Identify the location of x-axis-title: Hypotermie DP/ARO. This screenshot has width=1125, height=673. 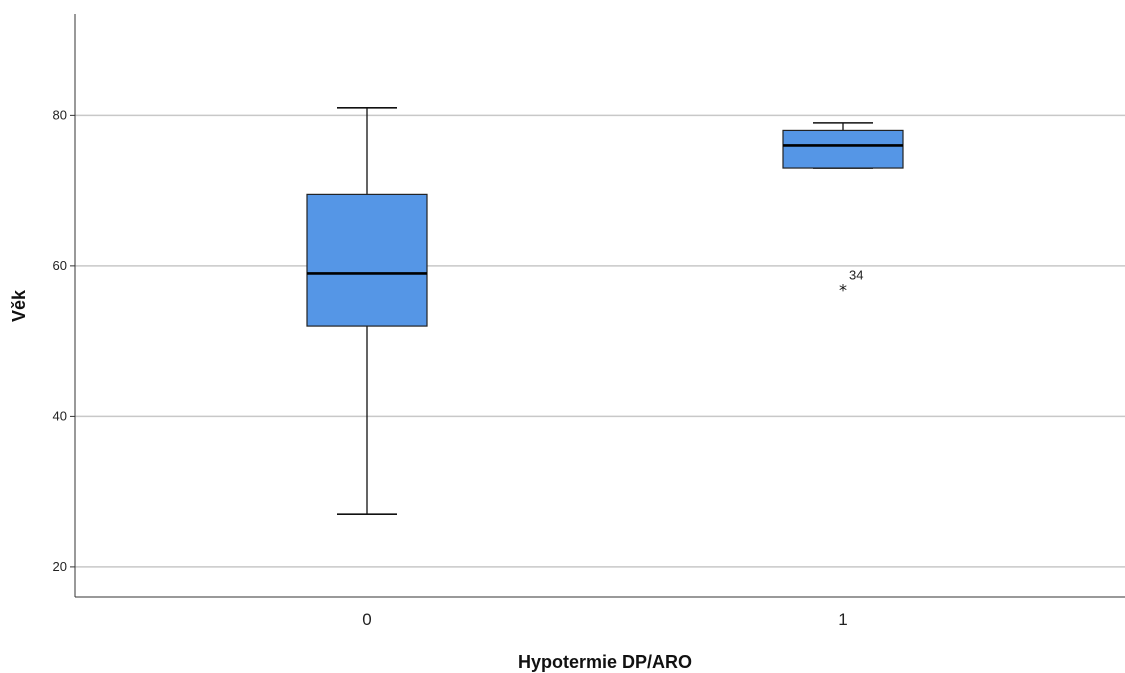
(605, 662).